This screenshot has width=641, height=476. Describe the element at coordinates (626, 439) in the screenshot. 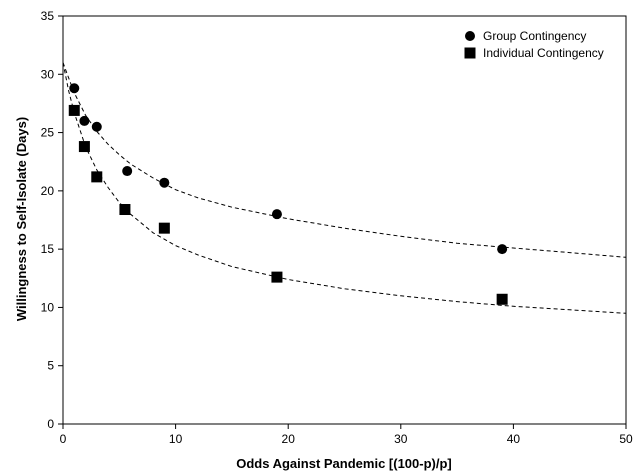

I see `x-tick-label: 50` at that location.